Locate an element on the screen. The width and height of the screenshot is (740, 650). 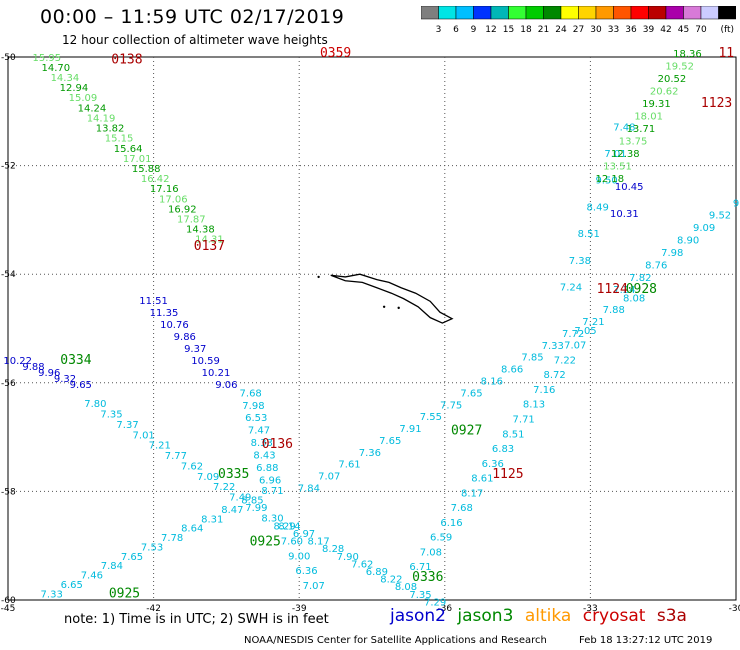
swh-value: 8.08 is located at coordinates (634, 298).